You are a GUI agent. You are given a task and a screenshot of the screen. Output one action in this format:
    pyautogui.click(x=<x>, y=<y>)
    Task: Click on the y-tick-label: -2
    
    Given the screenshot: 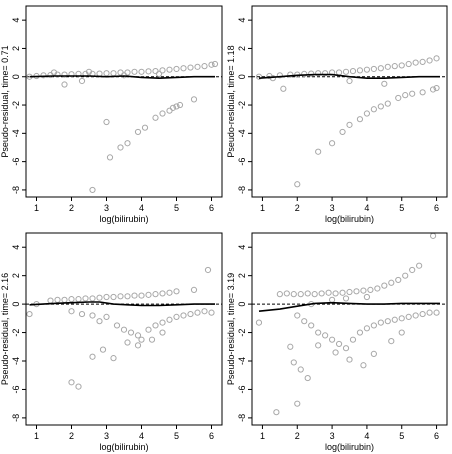 What is the action you would take?
    pyautogui.click(x=16, y=105)
    